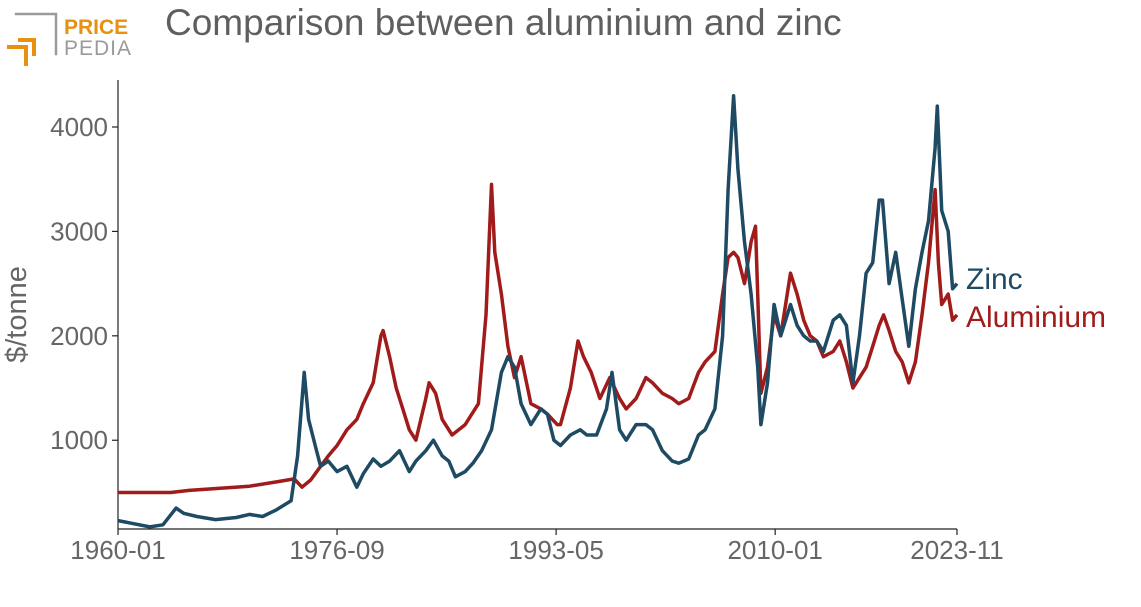 This screenshot has height=607, width=1141. What do you see at coordinates (1036, 317) in the screenshot?
I see `series-label-aluminium: Aluminium` at bounding box center [1036, 317].